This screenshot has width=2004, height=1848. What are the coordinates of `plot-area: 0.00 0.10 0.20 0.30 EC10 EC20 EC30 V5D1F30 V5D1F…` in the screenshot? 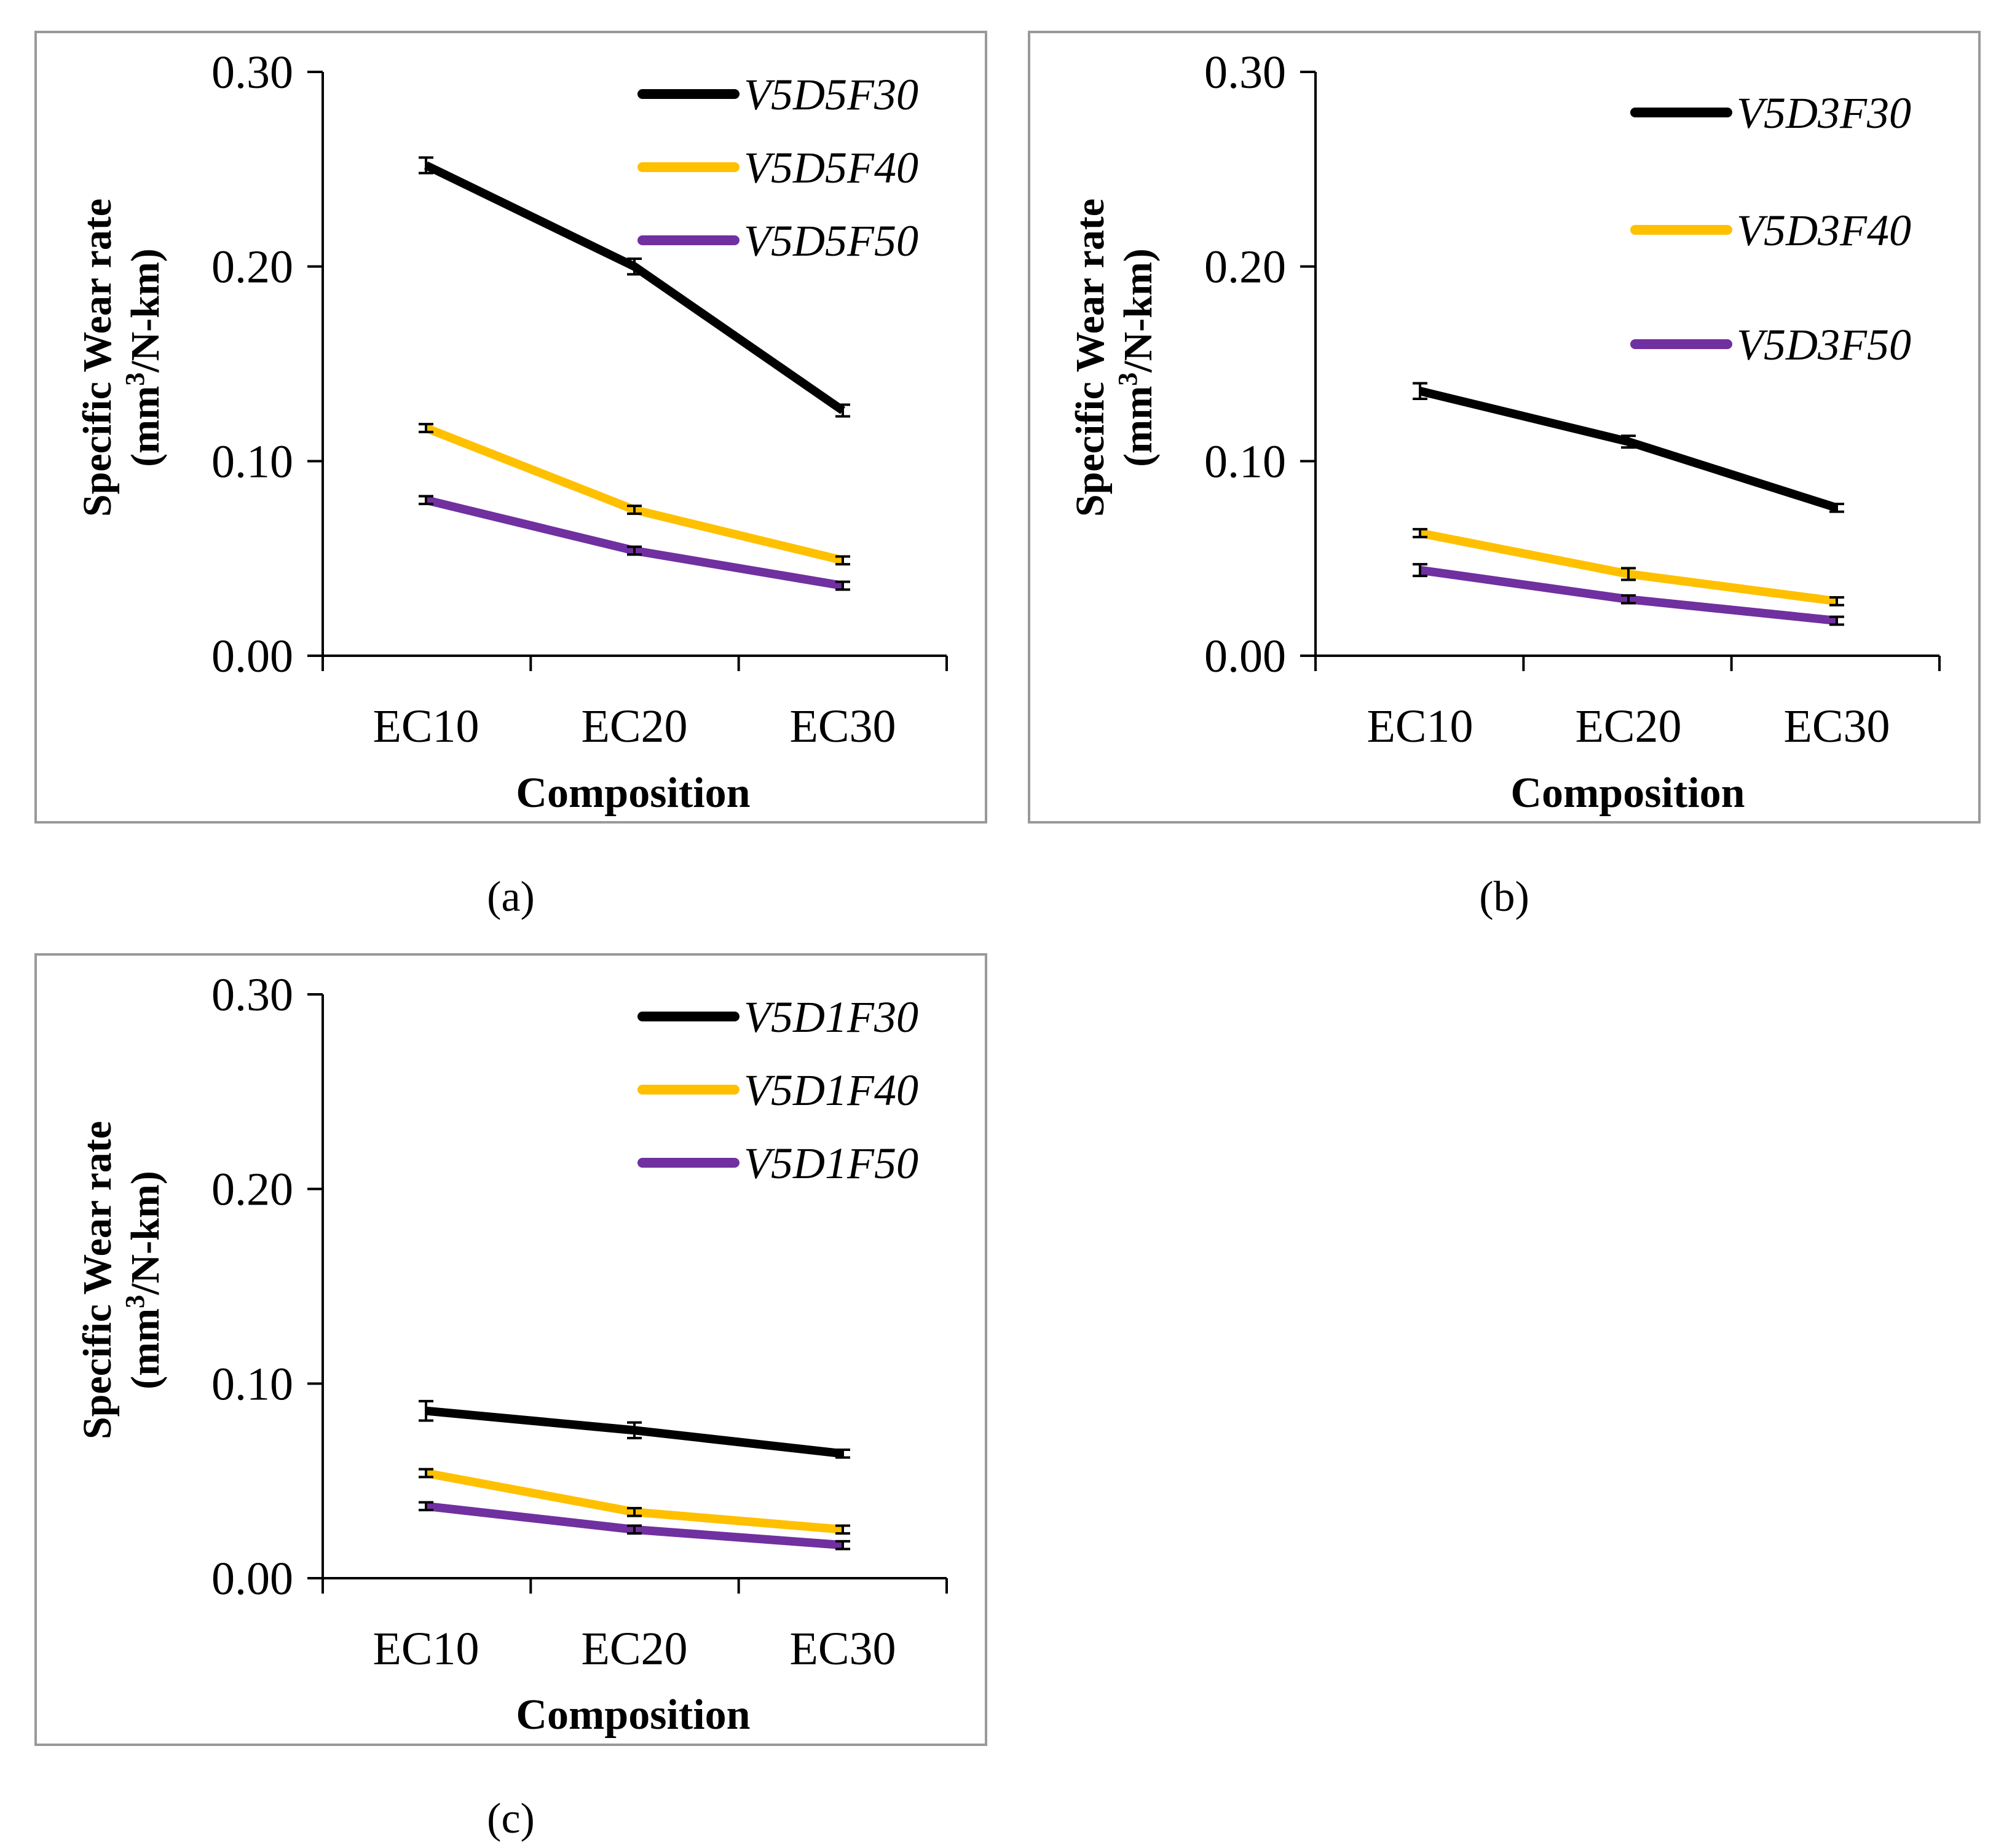 It's located at (579, 1322).